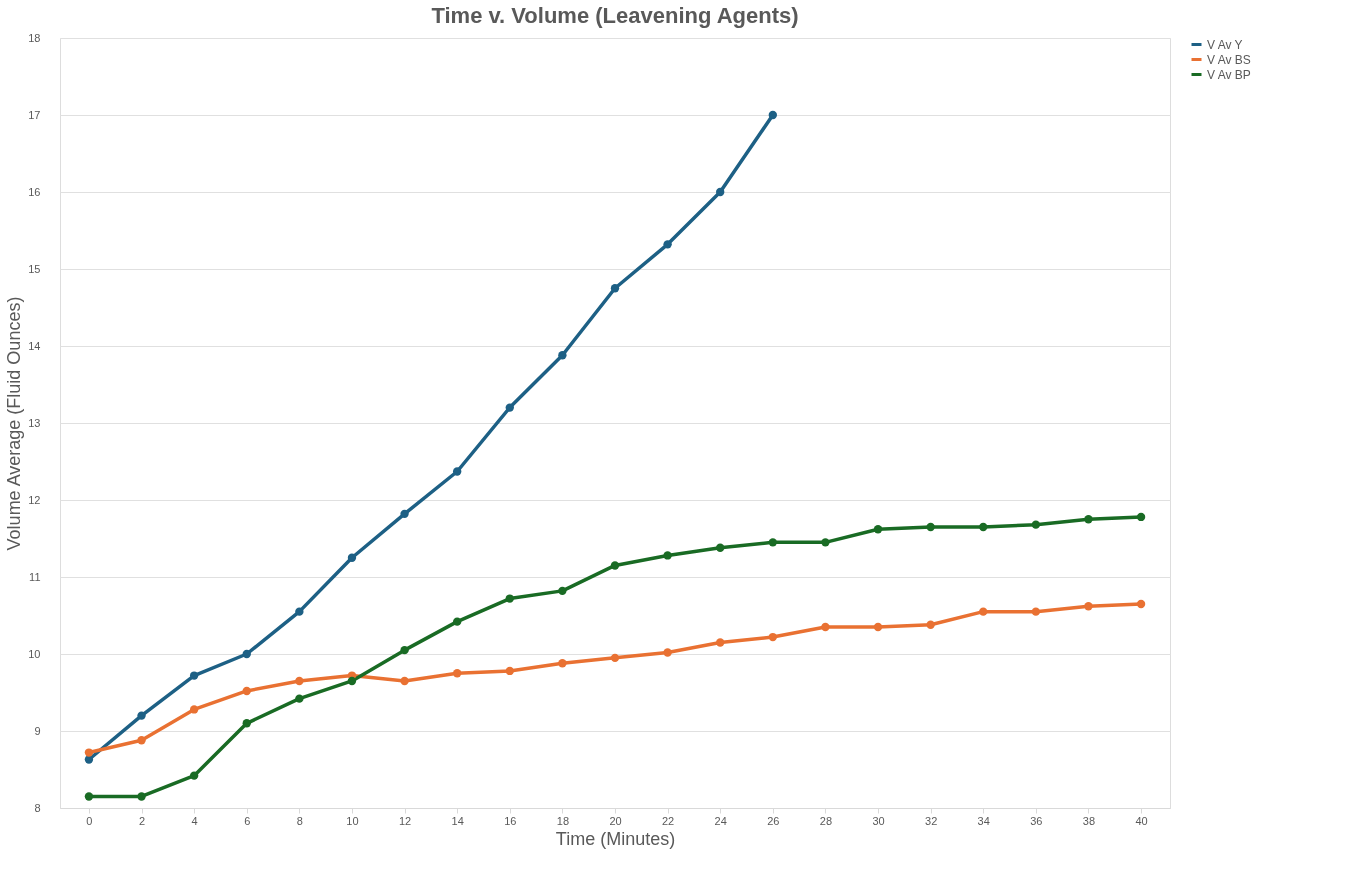 This screenshot has height=884, width=1369. Describe the element at coordinates (615, 820) in the screenshot. I see `x-tick-label: 20` at that location.